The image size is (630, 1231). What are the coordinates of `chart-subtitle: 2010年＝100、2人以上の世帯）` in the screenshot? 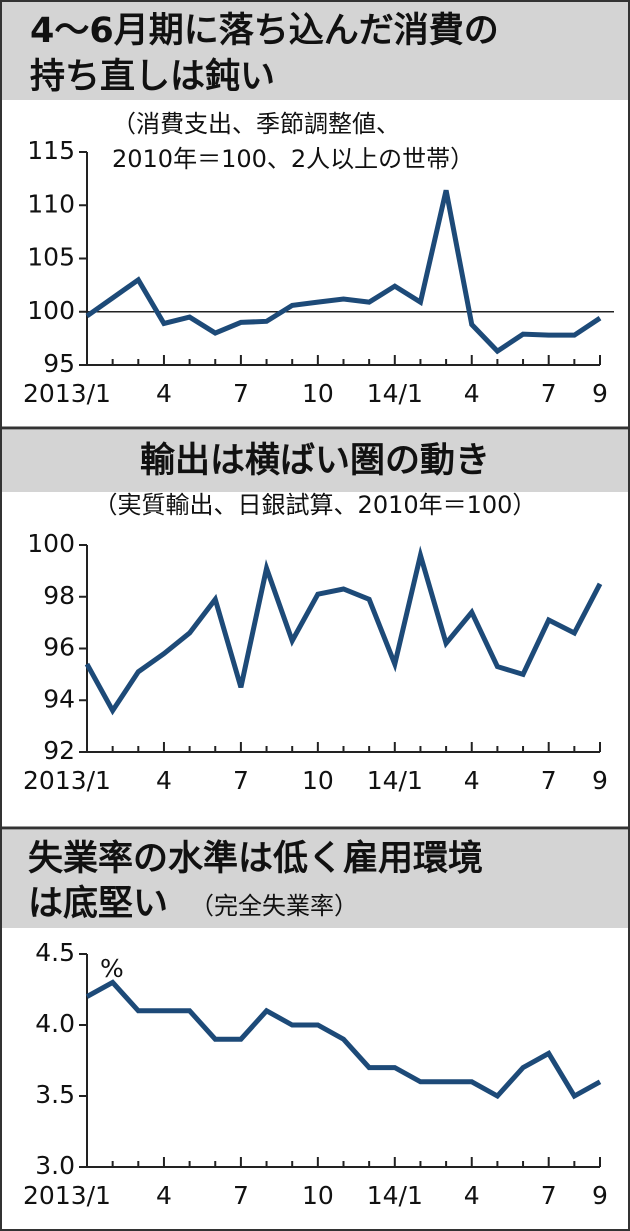 It's located at (293, 159).